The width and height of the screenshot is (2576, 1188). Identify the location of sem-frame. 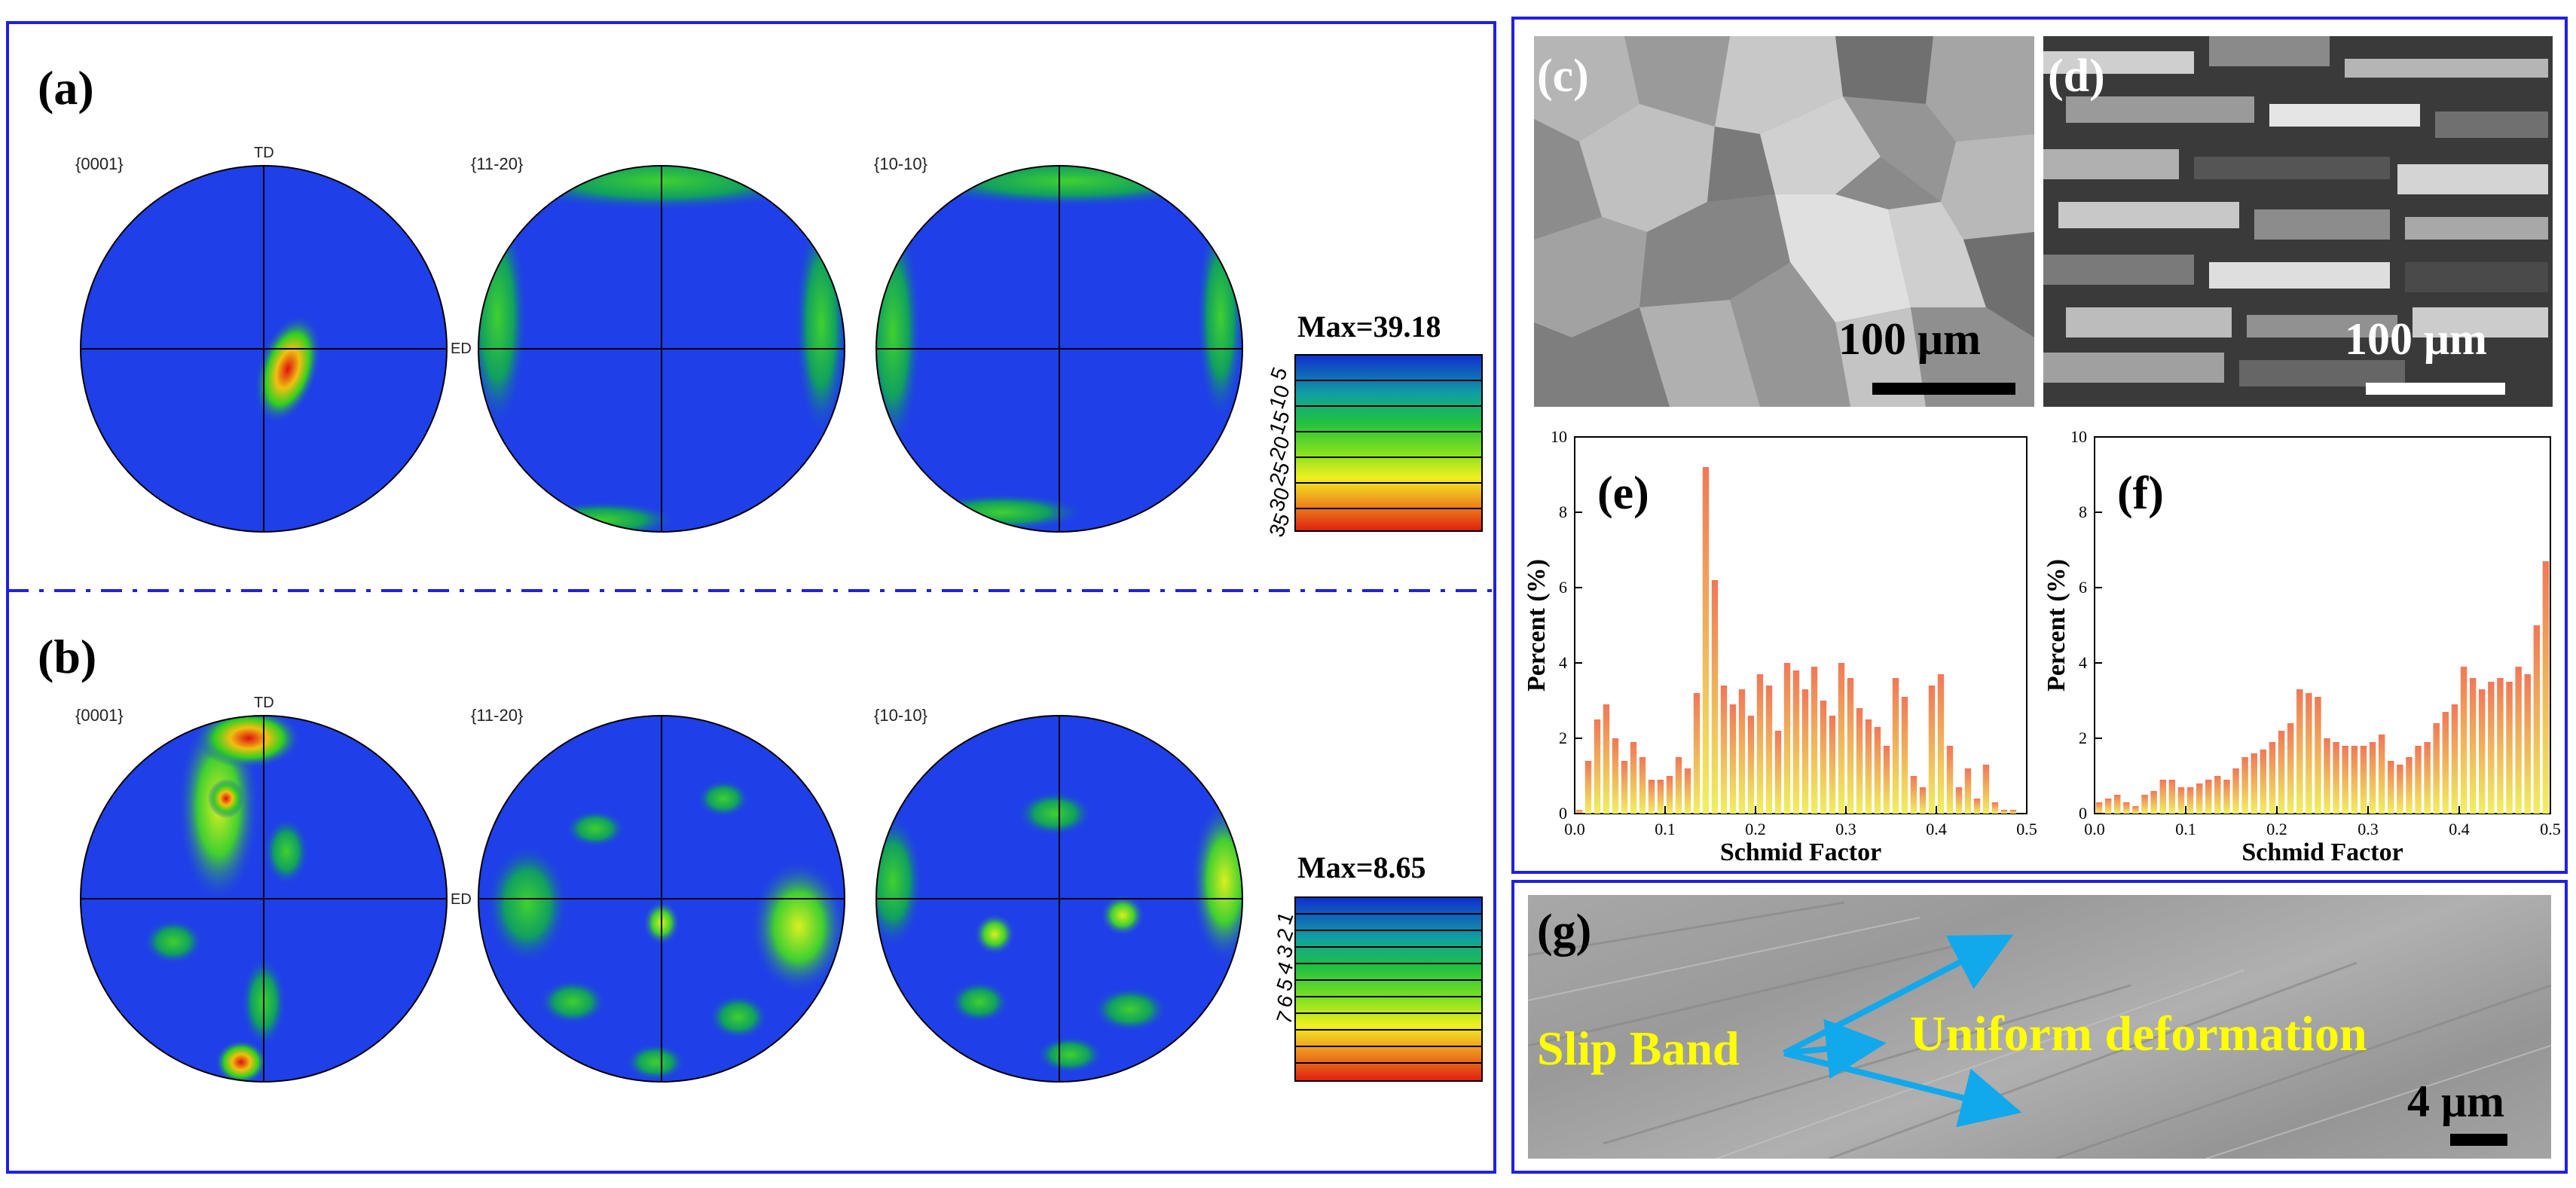
(2039, 1027).